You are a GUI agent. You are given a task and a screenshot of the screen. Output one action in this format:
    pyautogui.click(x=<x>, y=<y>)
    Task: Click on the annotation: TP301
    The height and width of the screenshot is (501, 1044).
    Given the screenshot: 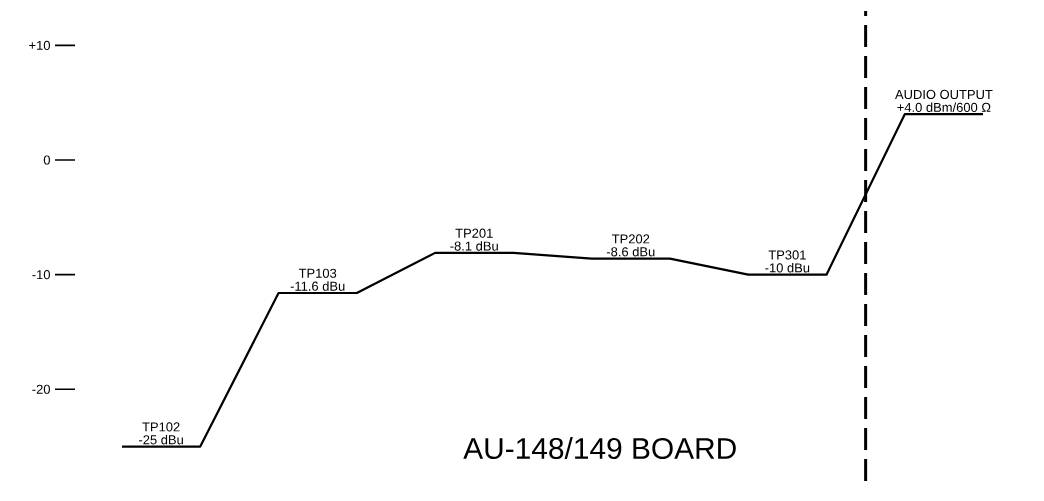 What is the action you would take?
    pyautogui.click(x=787, y=255)
    